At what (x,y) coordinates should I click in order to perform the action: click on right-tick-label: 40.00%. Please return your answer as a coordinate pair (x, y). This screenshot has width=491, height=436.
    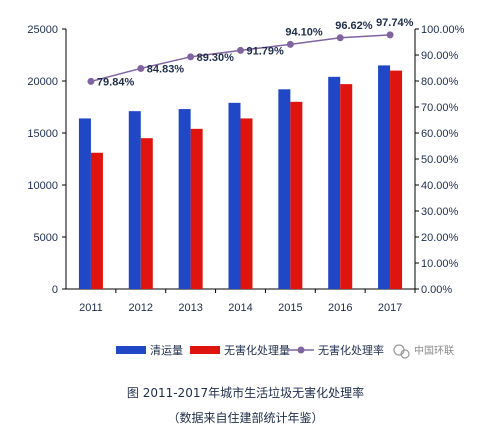
    Looking at the image, I should click on (440, 186).